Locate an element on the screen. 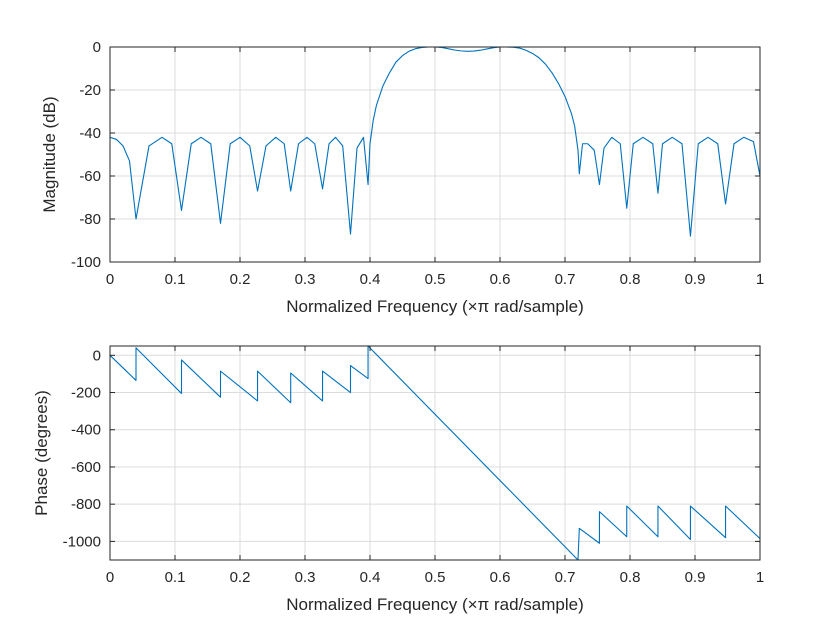 Image resolution: width=840 pixels, height=630 pixels. phase-x-tick-label: 0.2 is located at coordinates (240, 577).